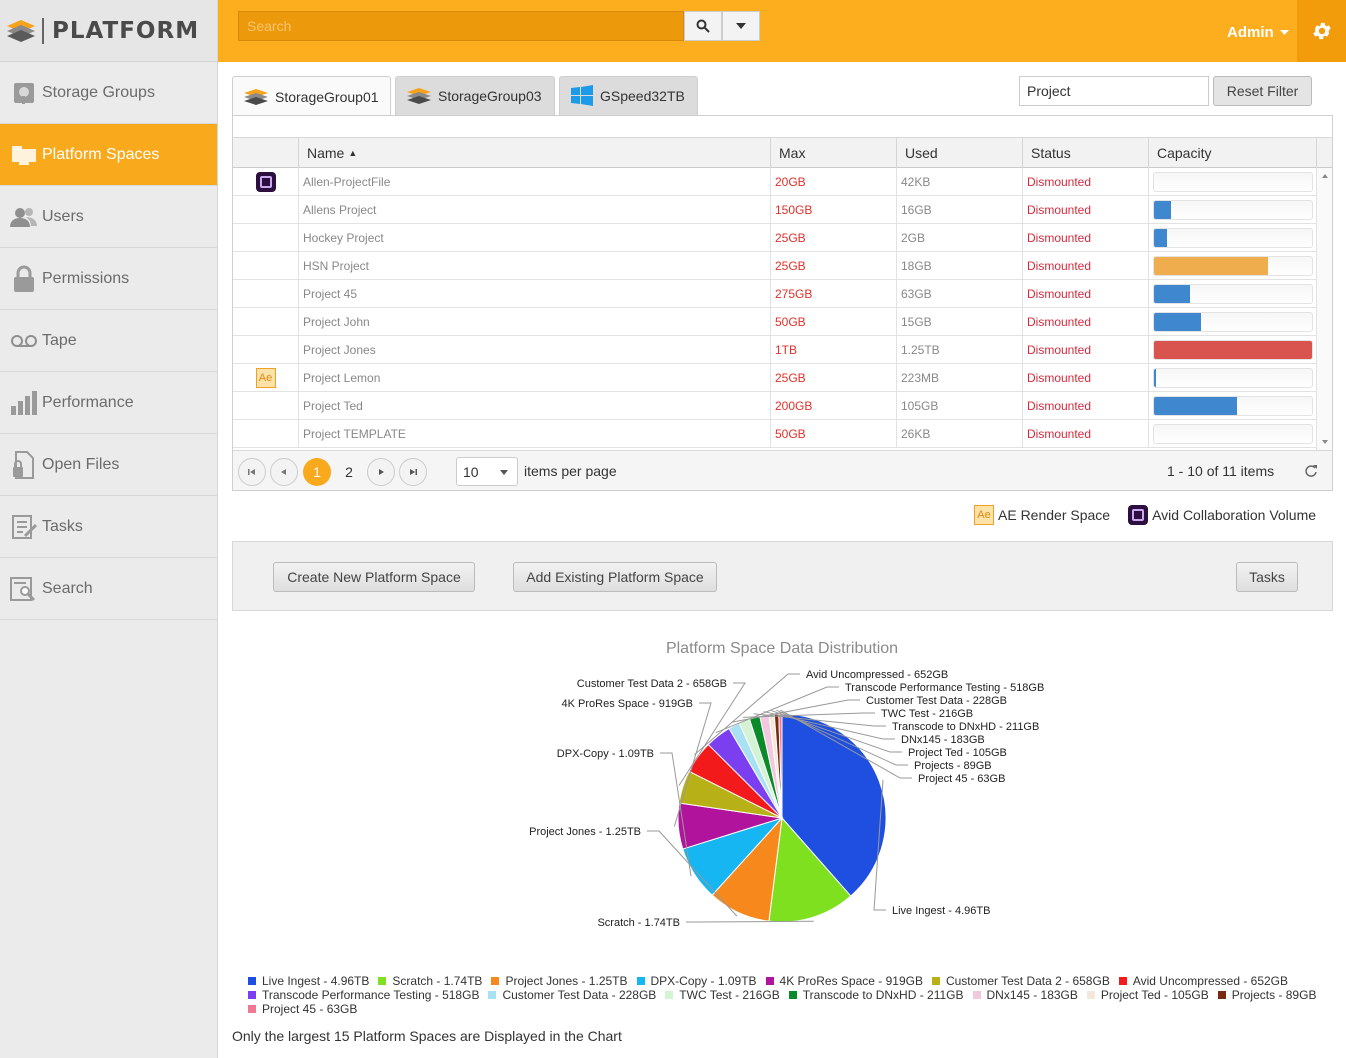 The image size is (1346, 1058). What do you see at coordinates (559, 981) in the screenshot?
I see `legend-item: Project Jones - 1.25TB` at bounding box center [559, 981].